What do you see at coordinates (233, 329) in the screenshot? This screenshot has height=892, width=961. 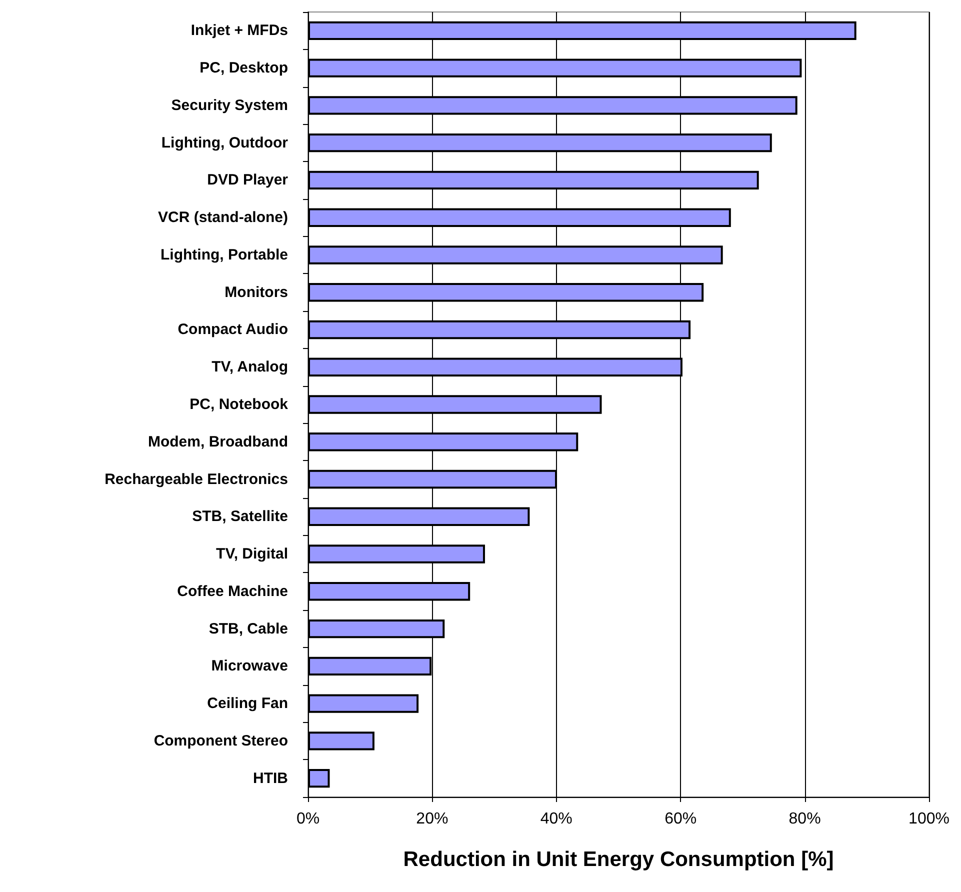 I see `y-tick-label: Compact Audio` at bounding box center [233, 329].